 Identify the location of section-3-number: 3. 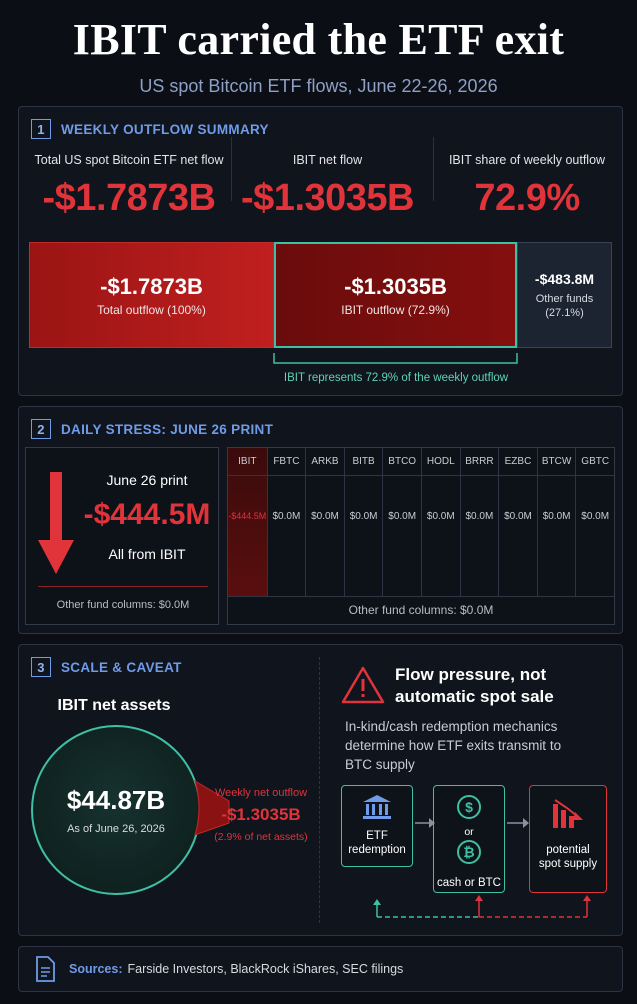
(41, 667).